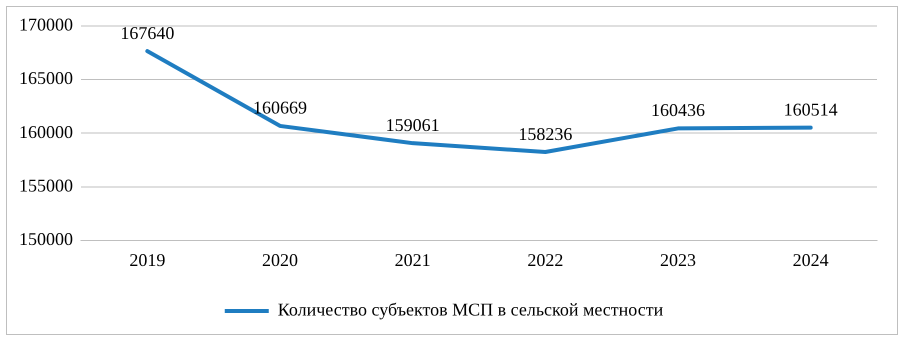  What do you see at coordinates (46, 78) in the screenshot?
I see `y-tick-label: 165000` at bounding box center [46, 78].